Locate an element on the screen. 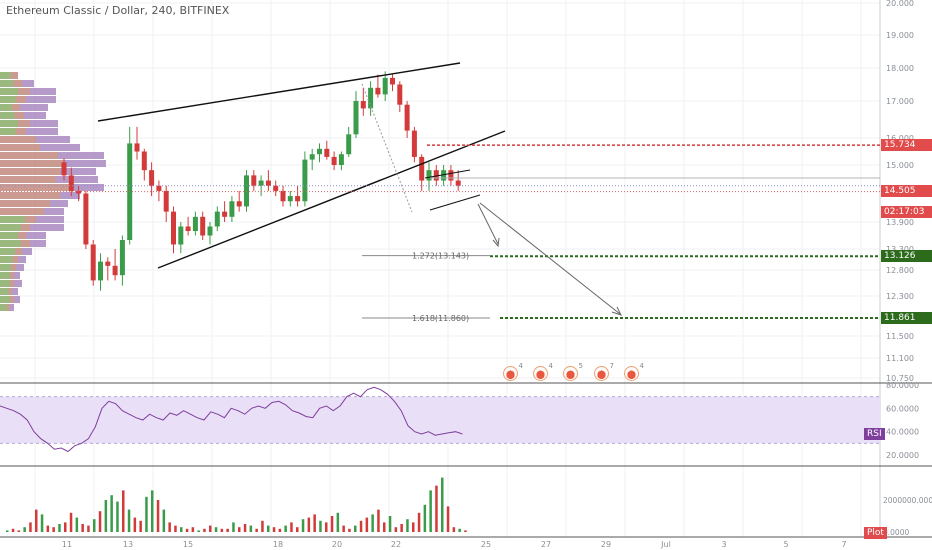 The height and width of the screenshot is (550, 932). event-count: 5 is located at coordinates (580, 366).